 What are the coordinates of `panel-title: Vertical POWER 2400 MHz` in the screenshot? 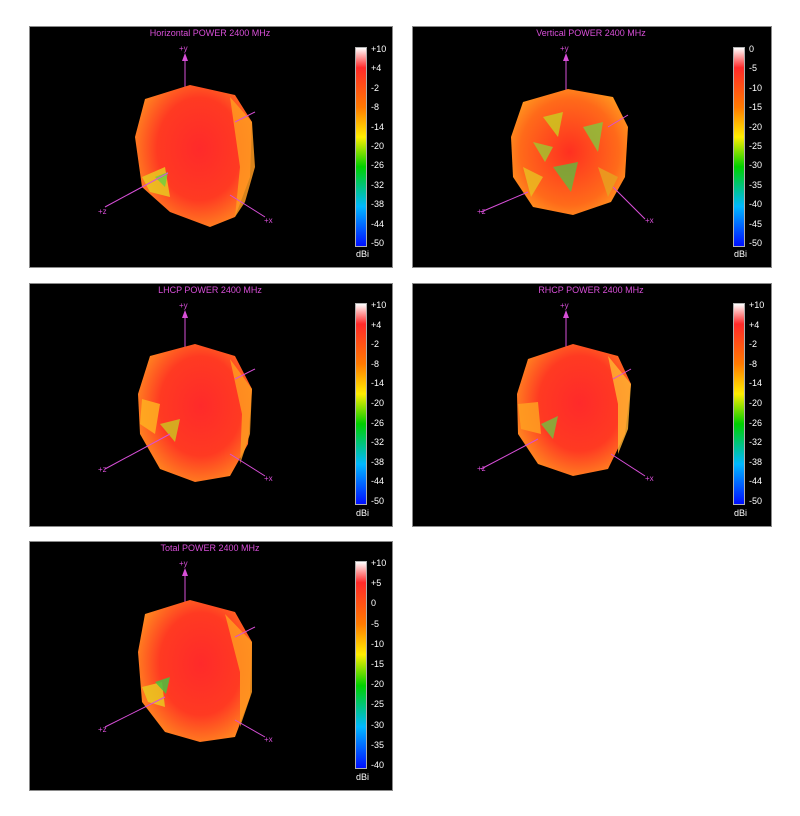 It's located at (591, 33).